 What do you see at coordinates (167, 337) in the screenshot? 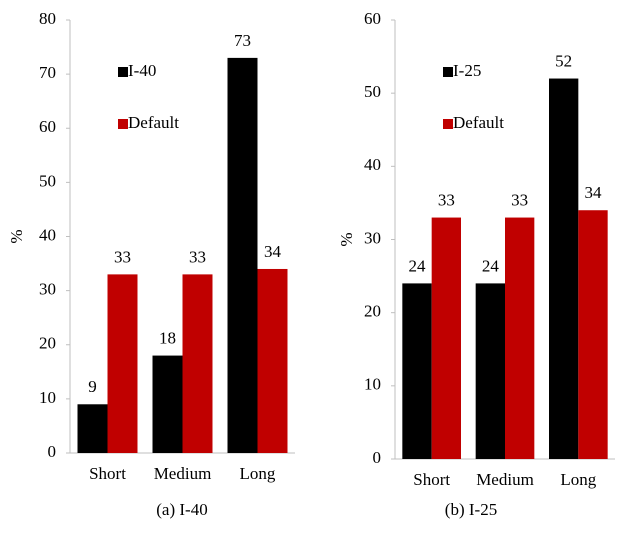
I see `data-label: 18` at bounding box center [167, 337].